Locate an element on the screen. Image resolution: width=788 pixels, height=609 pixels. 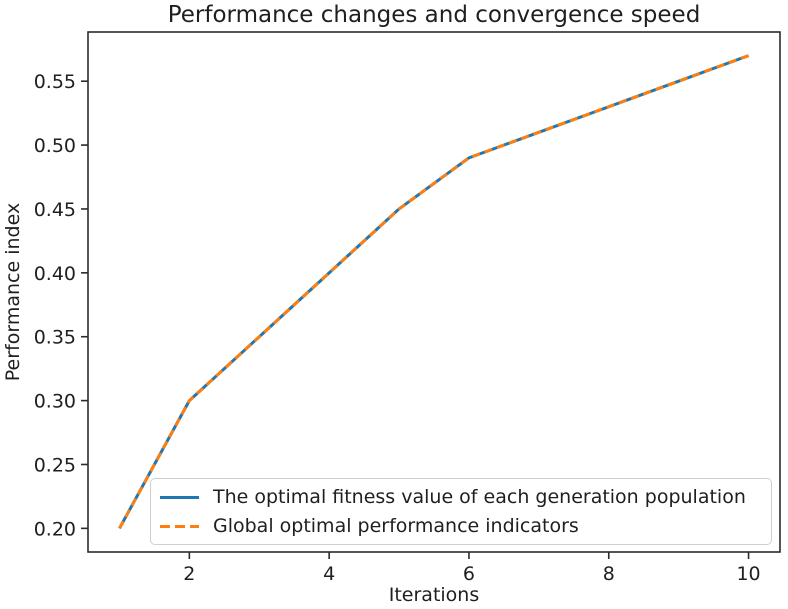
x-tick-label: 6 is located at coordinates (469, 574).